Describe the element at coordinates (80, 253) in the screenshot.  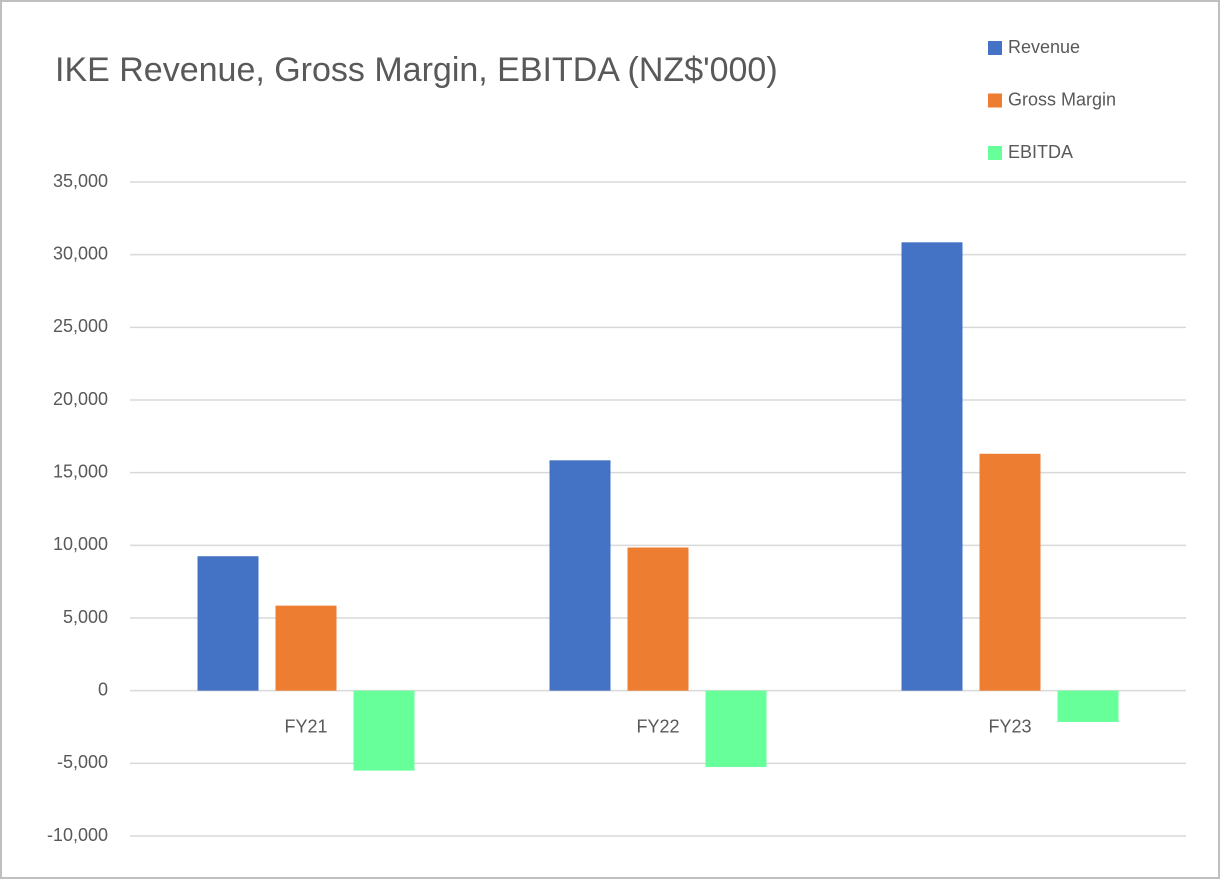
I see `y-tick-label: 30,000` at that location.